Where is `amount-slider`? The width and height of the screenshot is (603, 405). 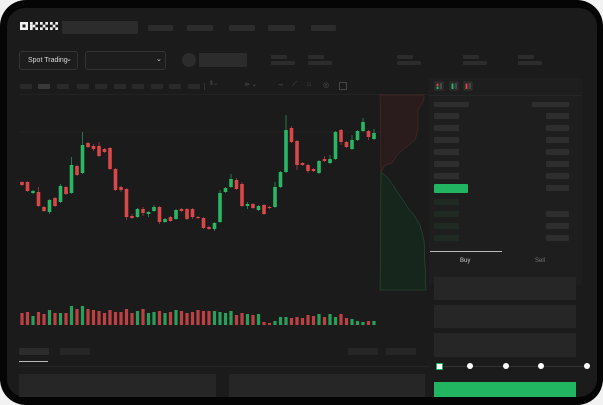
amount-slider is located at coordinates (513, 366).